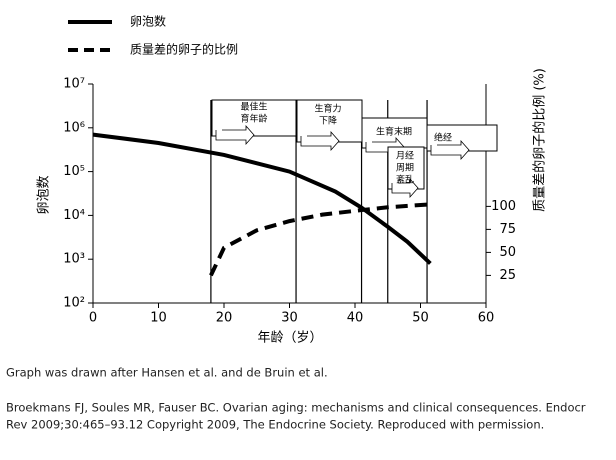 This screenshot has height=460, width=616. I want to click on y2-tick-label: 75, so click(507, 229).